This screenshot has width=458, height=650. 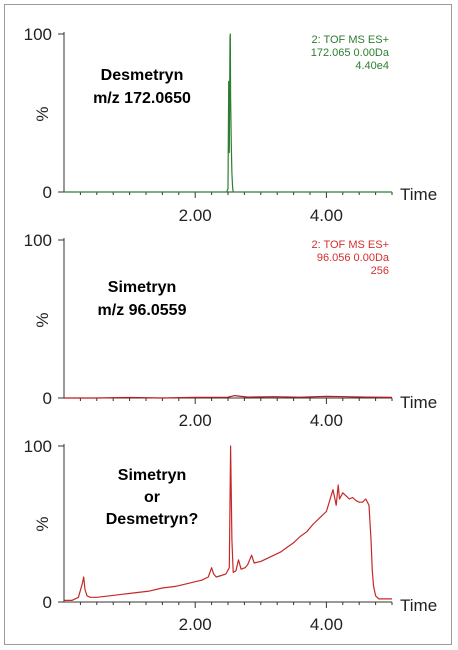 What do you see at coordinates (350, 53) in the screenshot?
I see `trace-header-line: 172.065 0.00Da` at bounding box center [350, 53].